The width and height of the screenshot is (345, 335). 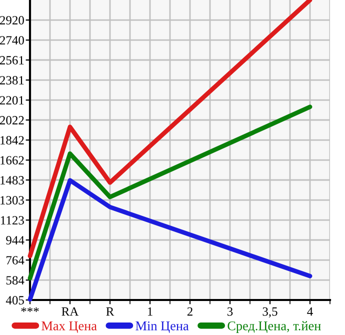 What do you see at coordinates (230, 311) in the screenshot?
I see `x-tick-label: 3` at bounding box center [230, 311].